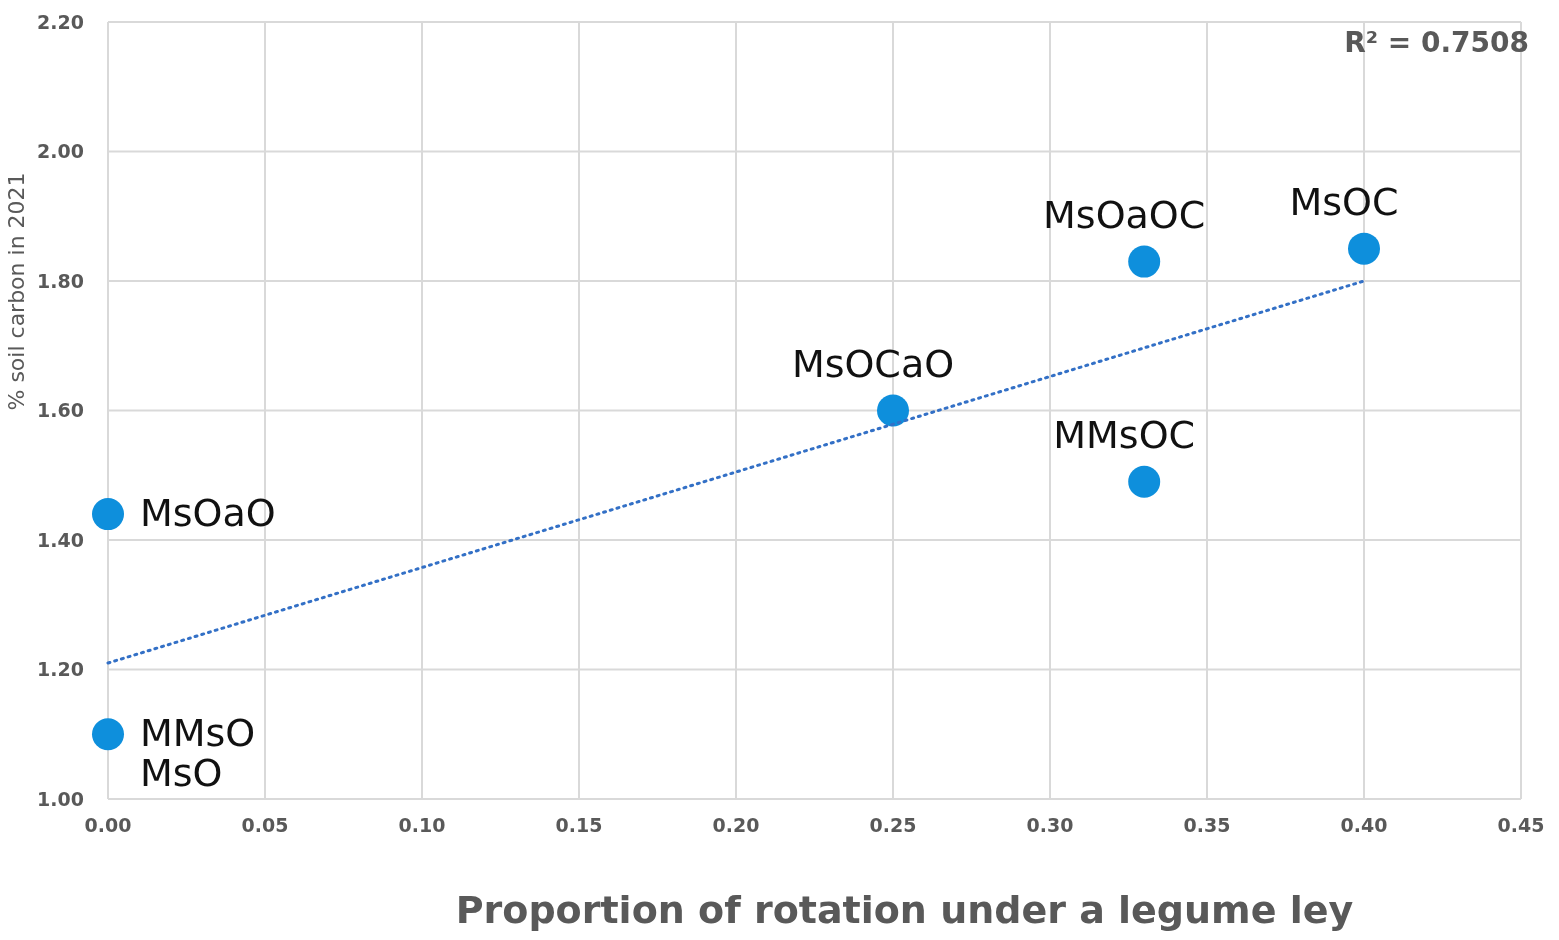  Describe the element at coordinates (1124, 434) in the screenshot. I see `data-label: MMsOC` at that location.